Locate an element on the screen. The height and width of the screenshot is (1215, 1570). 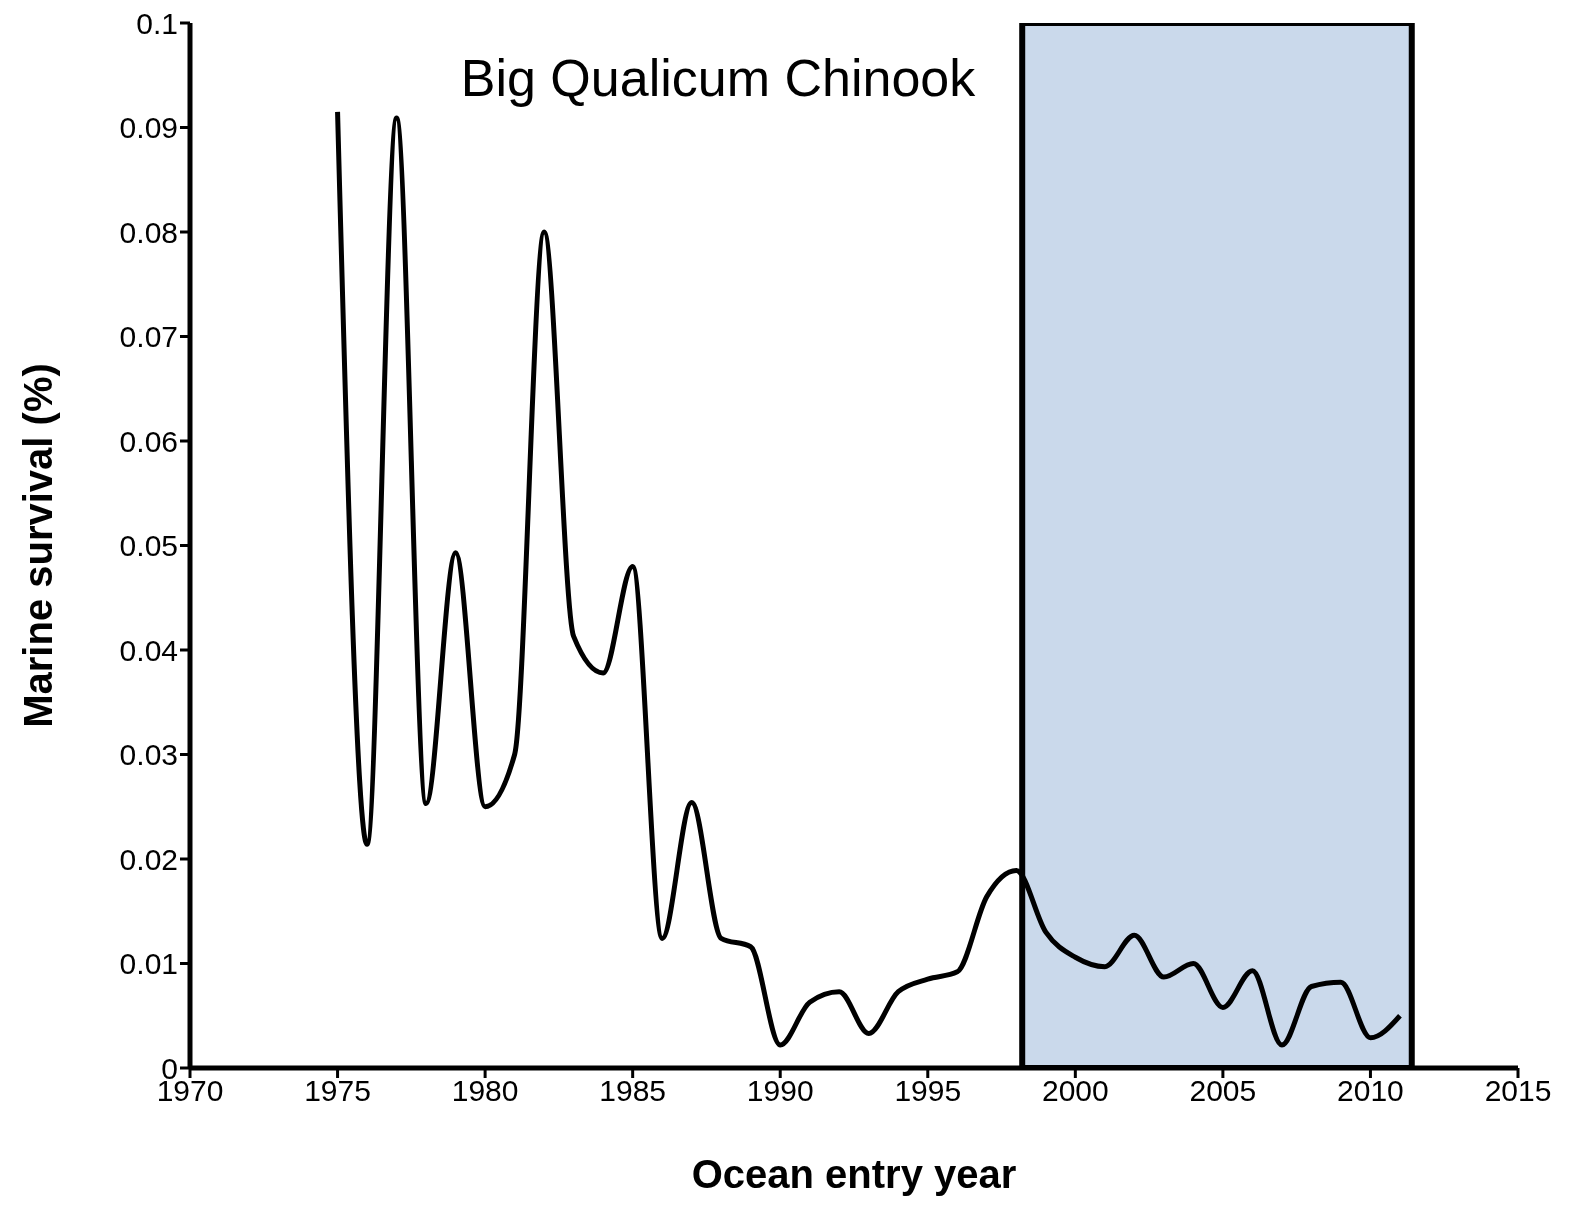
y-tick-label: 0.03 is located at coordinates (148, 755).